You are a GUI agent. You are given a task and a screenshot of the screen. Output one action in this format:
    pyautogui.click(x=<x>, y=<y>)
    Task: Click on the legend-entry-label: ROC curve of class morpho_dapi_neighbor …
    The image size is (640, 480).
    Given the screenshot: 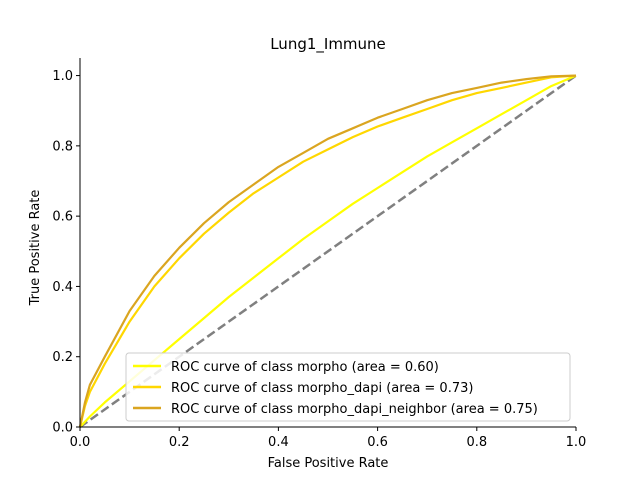 What is the action you would take?
    pyautogui.click(x=354, y=409)
    